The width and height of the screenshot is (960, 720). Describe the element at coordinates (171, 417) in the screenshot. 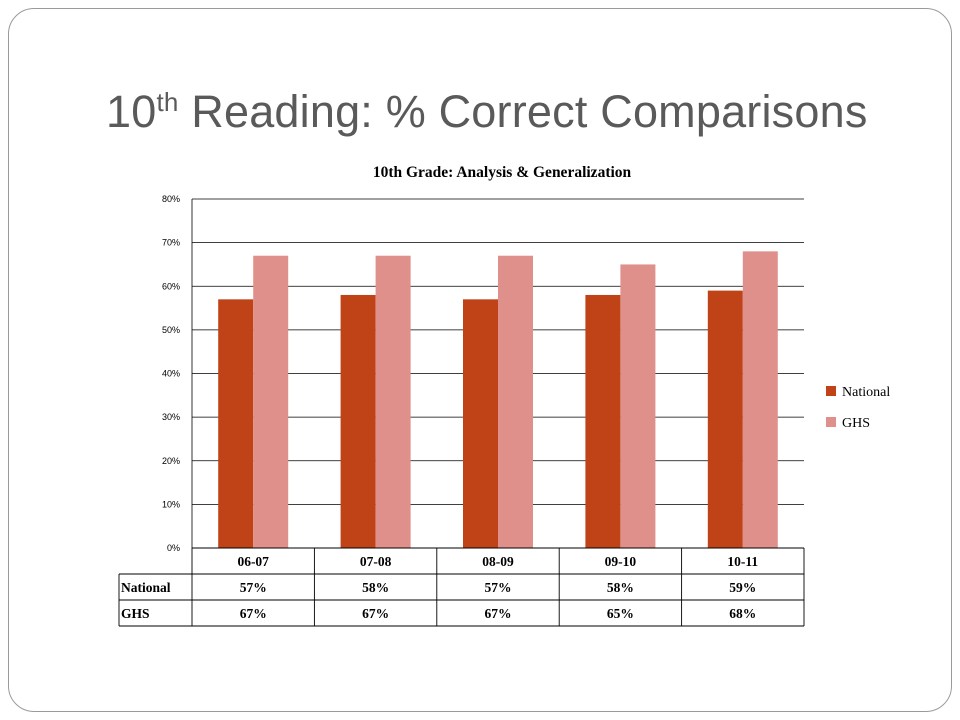

I see `y-tick-label: 30%` at that location.